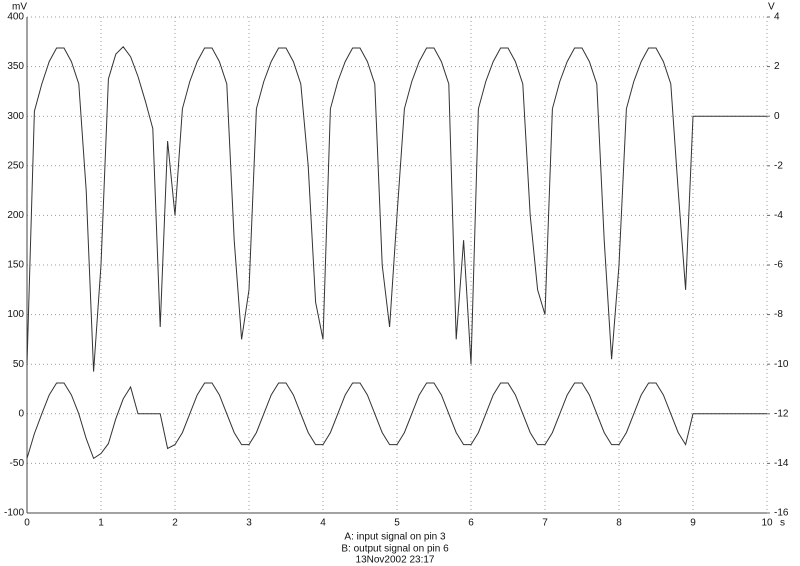 This screenshot has height=566, width=800. What do you see at coordinates (15, 116) in the screenshot?
I see `y-tick-label: 300` at bounding box center [15, 116].